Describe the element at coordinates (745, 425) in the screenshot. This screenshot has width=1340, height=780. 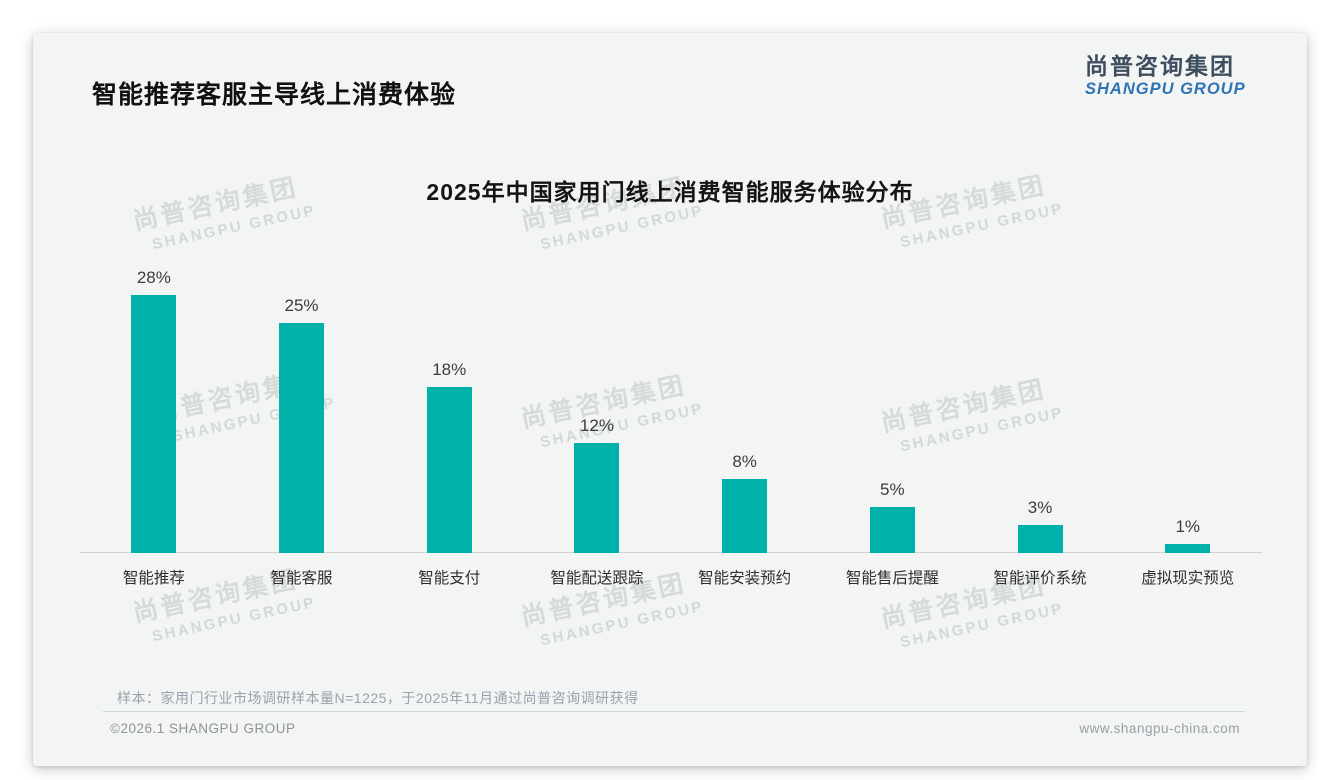
I see `bar-slot: 8% 智能安装预约` at that location.